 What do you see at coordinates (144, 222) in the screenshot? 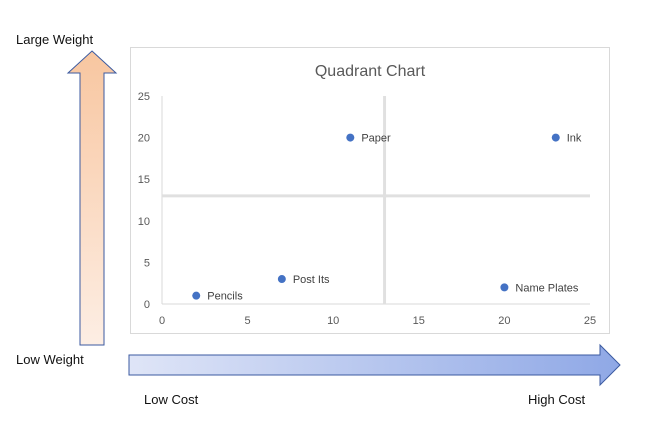
I see `y-tick-label: 10` at bounding box center [144, 222].